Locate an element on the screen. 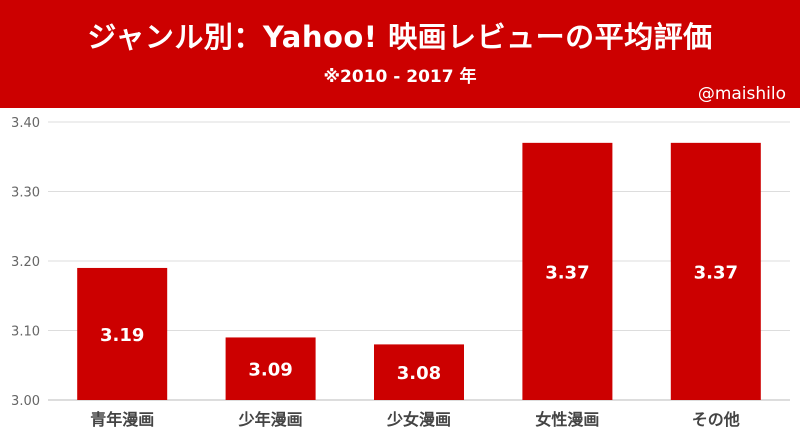  x-tick-label: 少女漫画 is located at coordinates (418, 419).